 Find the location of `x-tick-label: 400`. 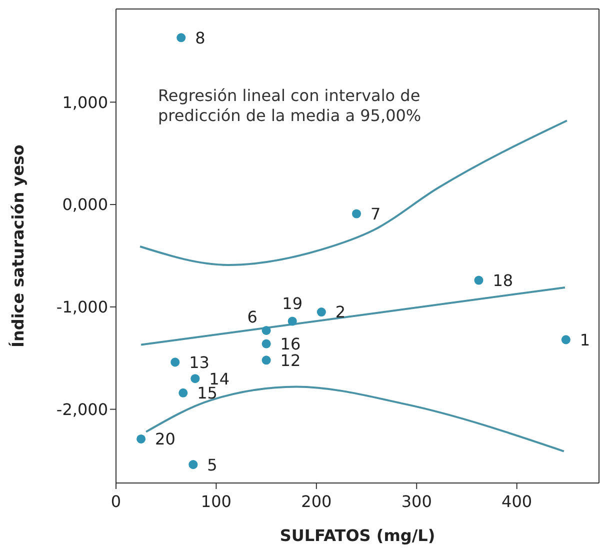

x-tick-label: 400 is located at coordinates (517, 501).